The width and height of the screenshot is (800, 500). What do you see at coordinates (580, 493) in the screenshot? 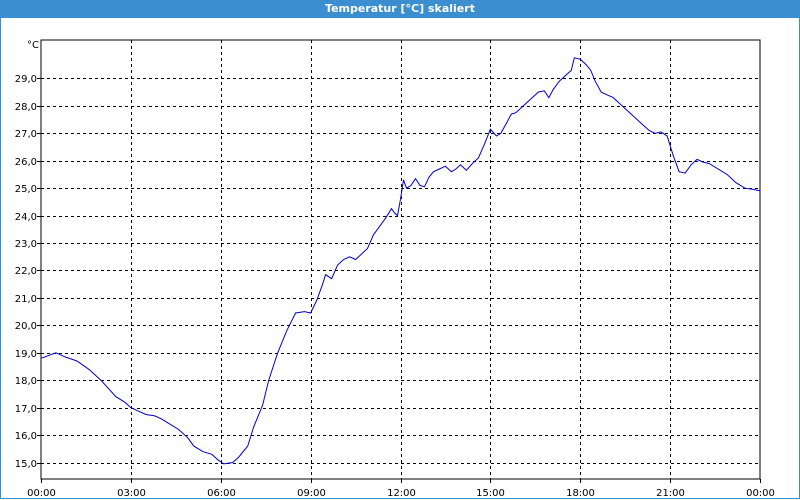
I see `x-tick-time-label: 18:00` at bounding box center [580, 493].